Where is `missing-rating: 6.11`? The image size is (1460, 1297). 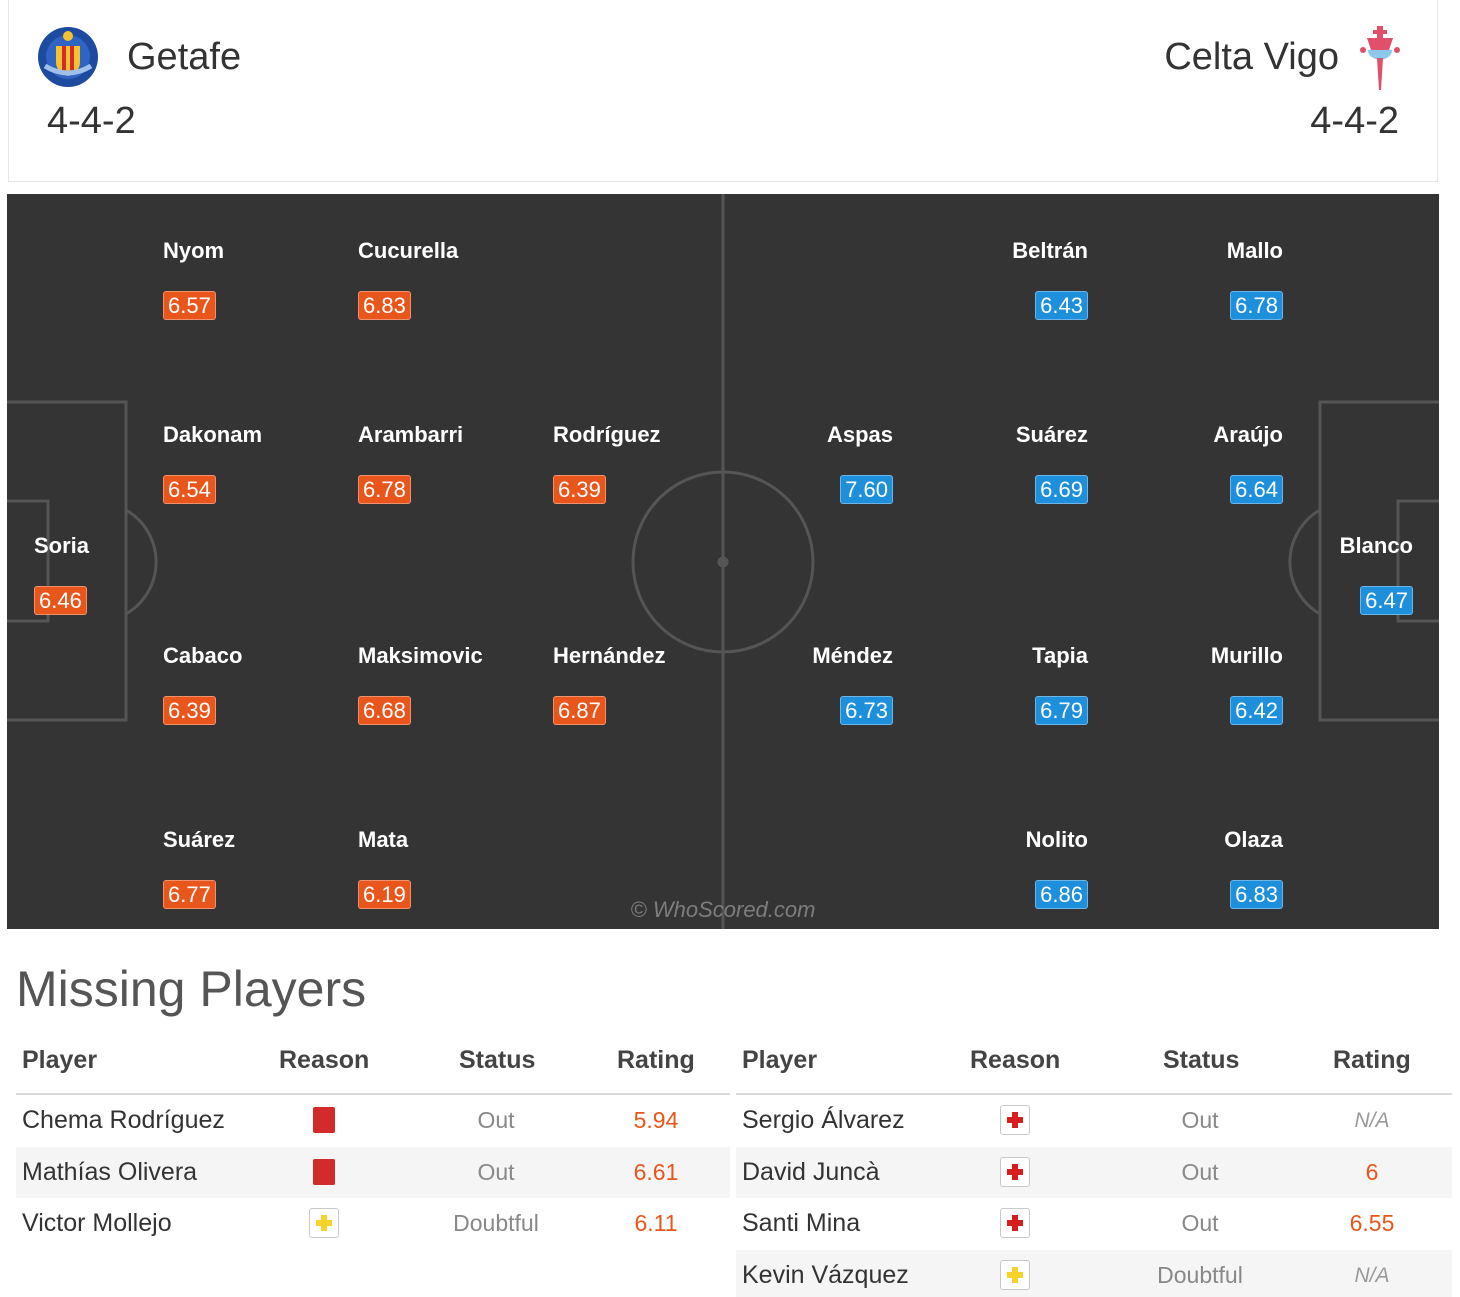 missing-rating: 6.11 is located at coordinates (656, 1223).